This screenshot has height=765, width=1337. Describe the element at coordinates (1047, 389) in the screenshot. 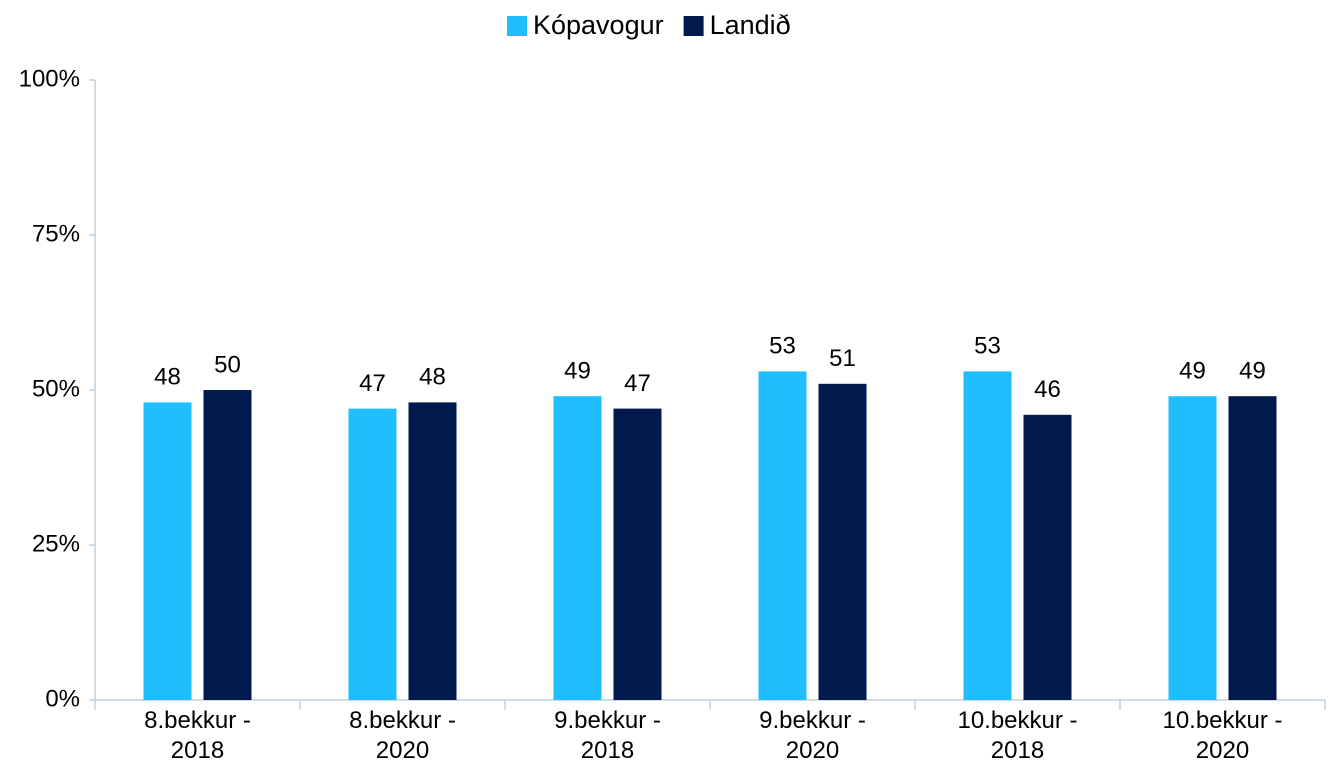

I see `data-label: 46` at that location.